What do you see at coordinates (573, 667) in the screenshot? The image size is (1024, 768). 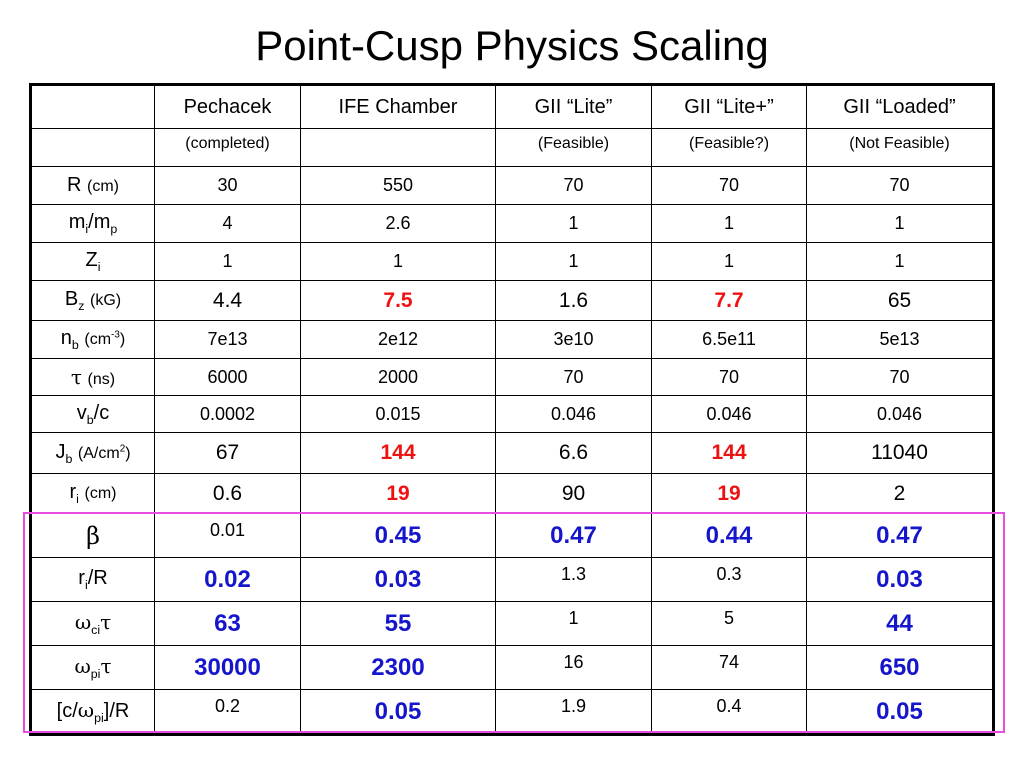 I see `cell-value: 16` at bounding box center [573, 667].